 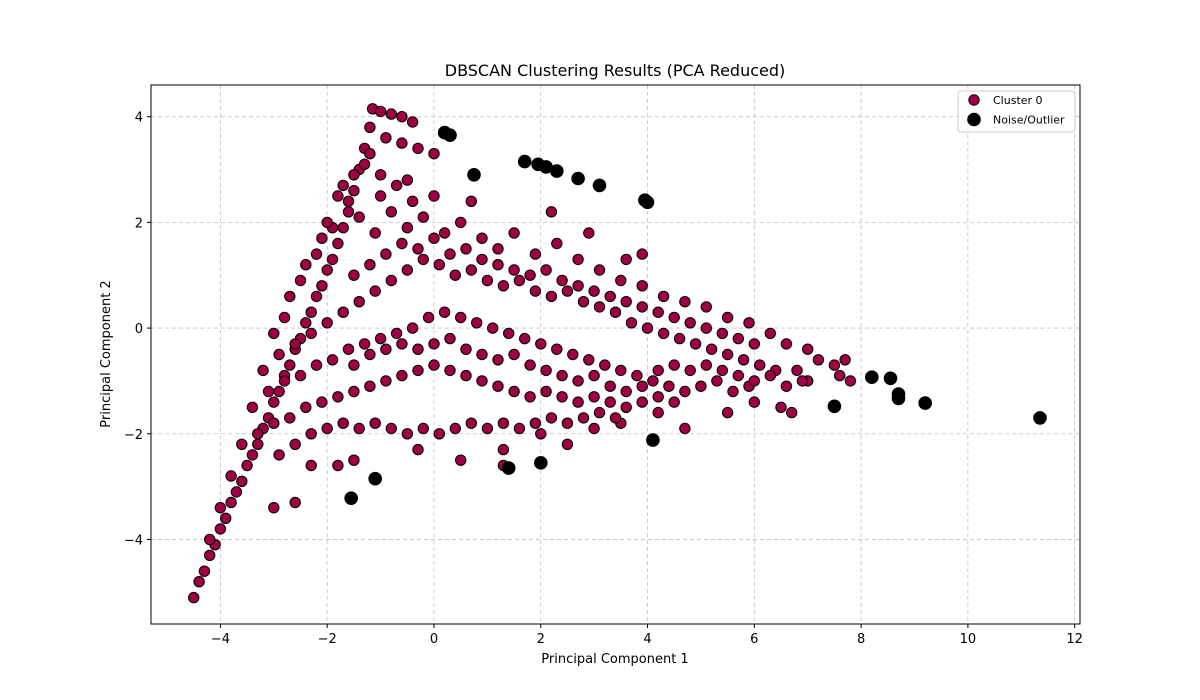 What do you see at coordinates (1016, 111) in the screenshot?
I see `legend: Cluster 0 Noise/Outlier` at bounding box center [1016, 111].